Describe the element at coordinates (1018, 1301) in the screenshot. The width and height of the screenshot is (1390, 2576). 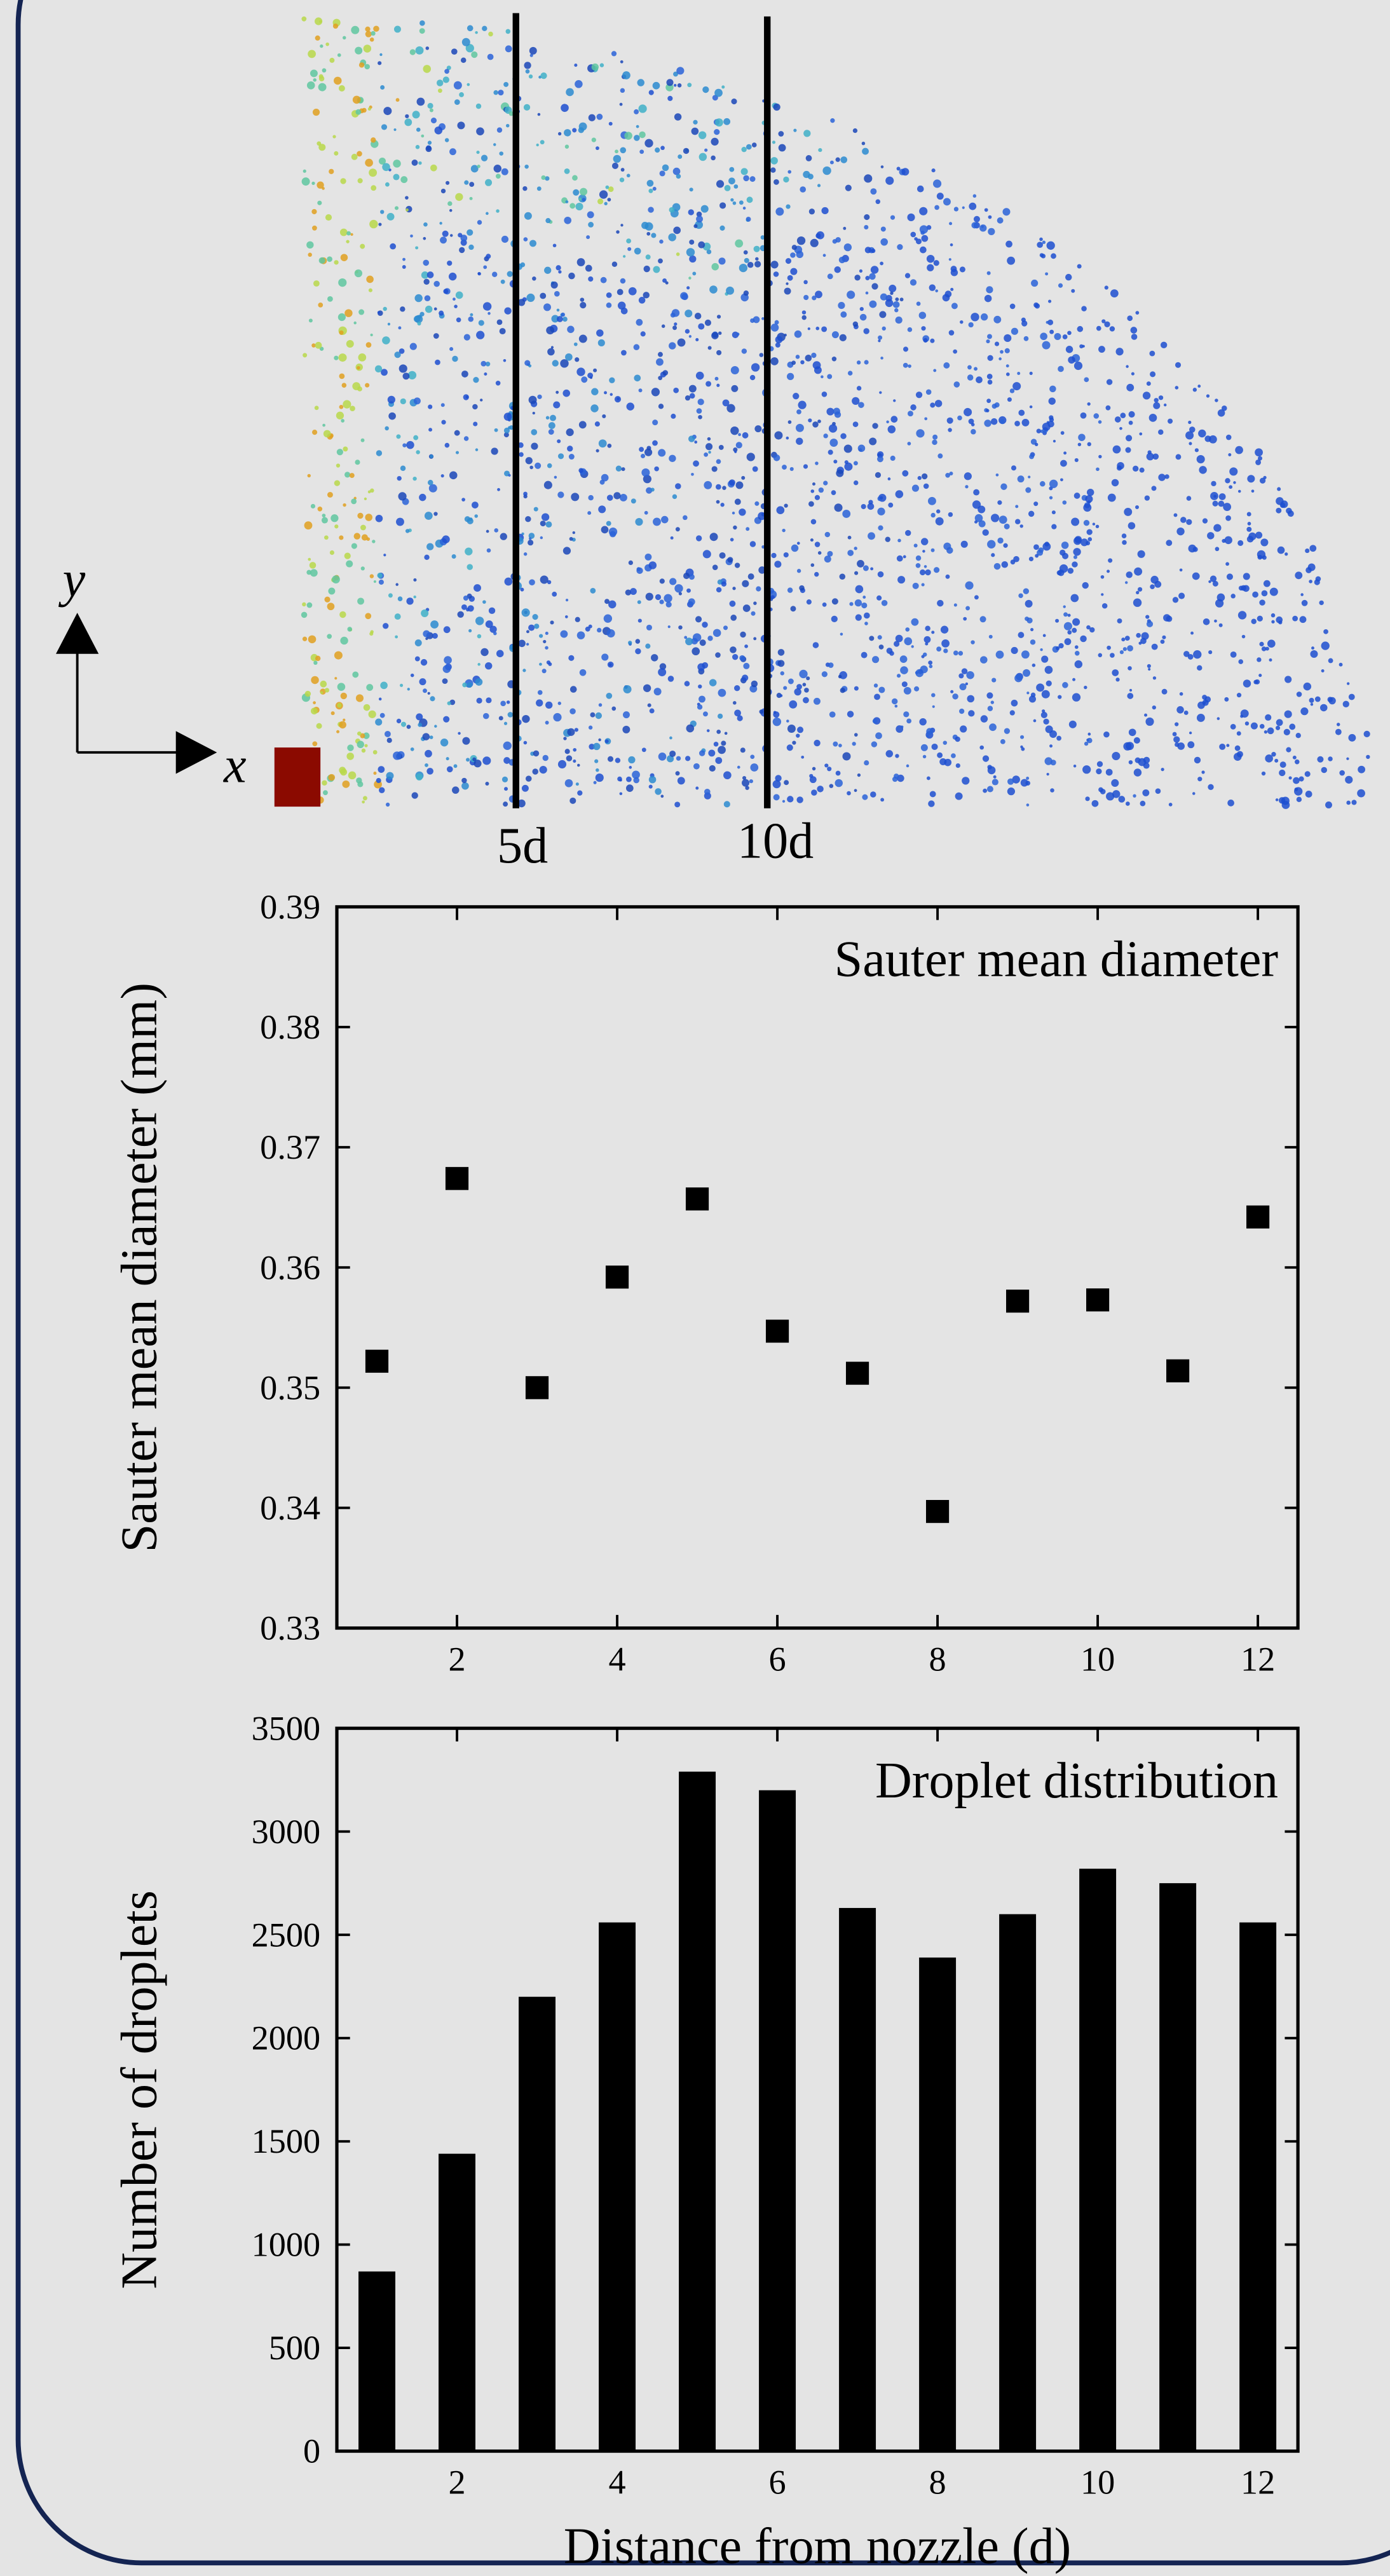
I see `point` at that location.